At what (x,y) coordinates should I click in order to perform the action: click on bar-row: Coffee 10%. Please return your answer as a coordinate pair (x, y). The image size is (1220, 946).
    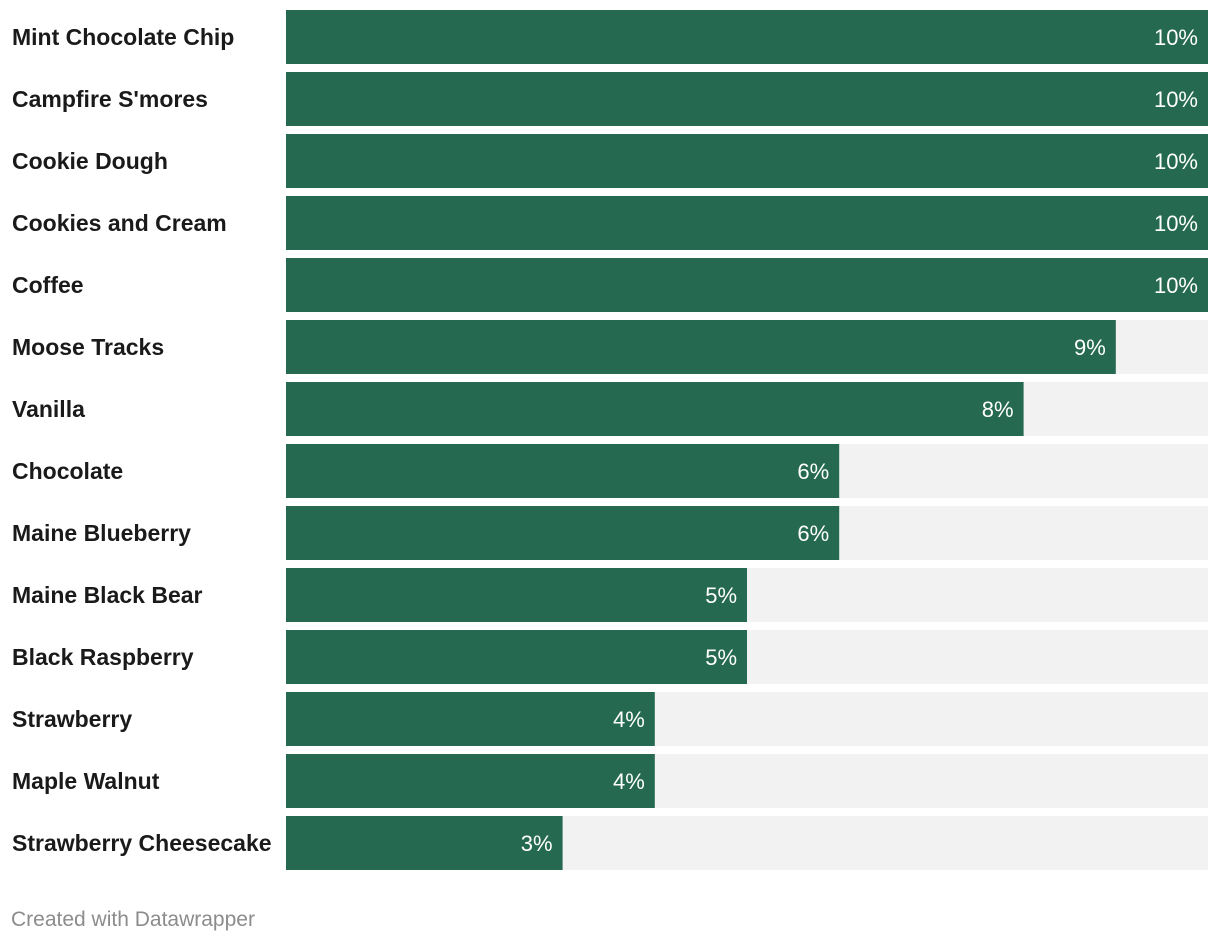
    Looking at the image, I should click on (610, 285).